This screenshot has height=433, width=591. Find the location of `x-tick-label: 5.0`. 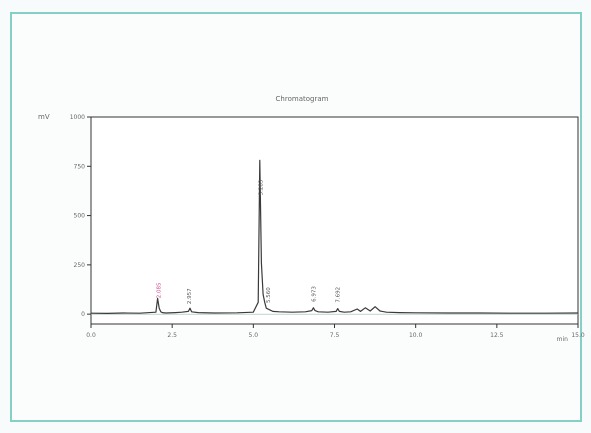

x-tick-label: 5.0 is located at coordinates (254, 335).